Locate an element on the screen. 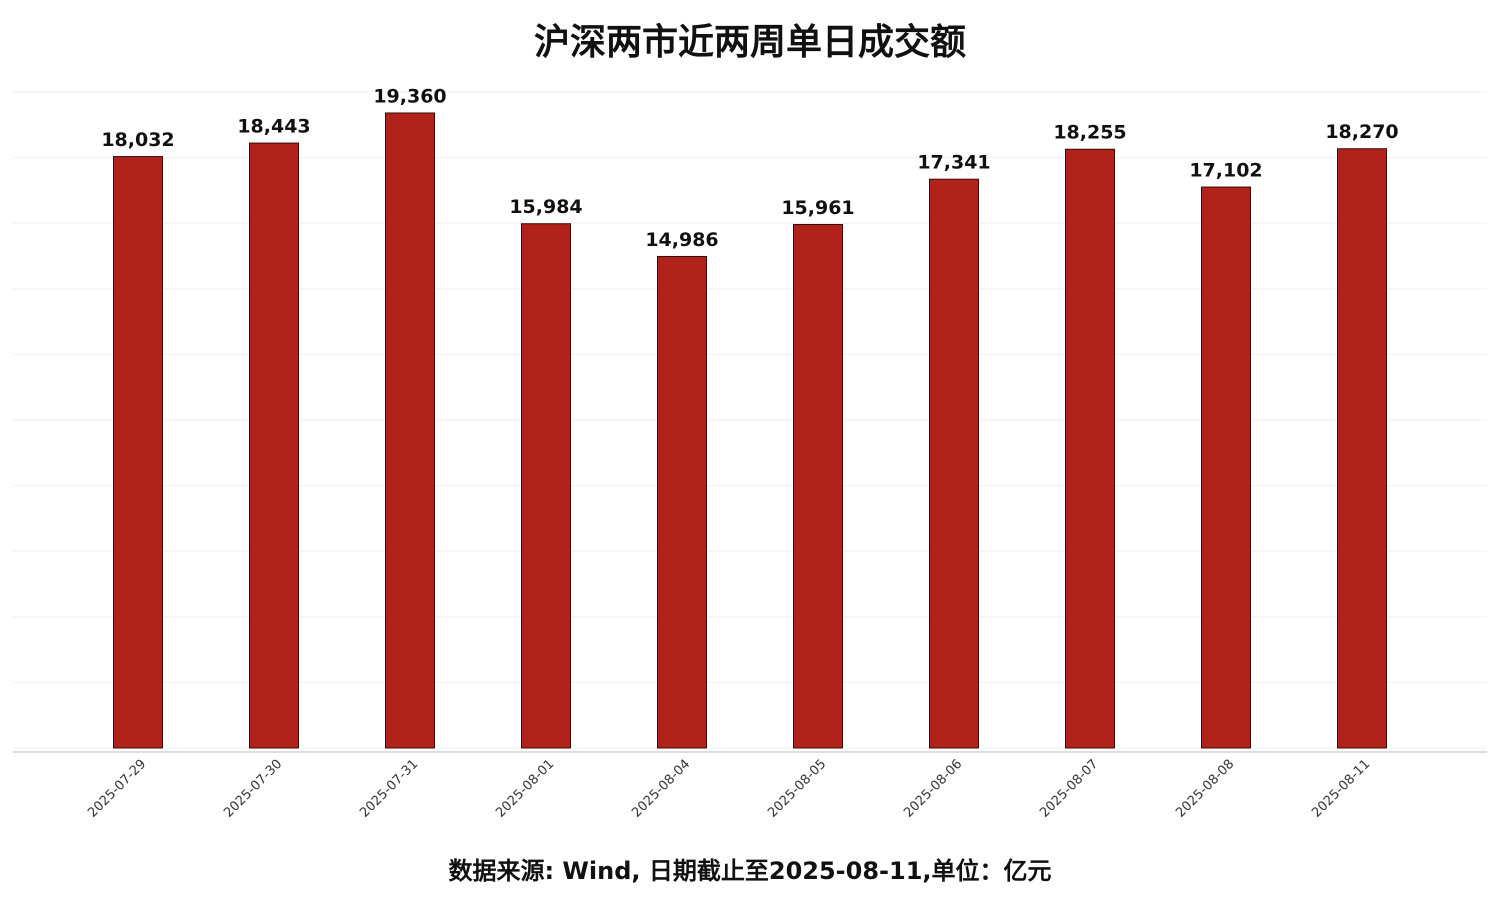  x-tick-label: 2025-07-31 is located at coordinates (389, 789).